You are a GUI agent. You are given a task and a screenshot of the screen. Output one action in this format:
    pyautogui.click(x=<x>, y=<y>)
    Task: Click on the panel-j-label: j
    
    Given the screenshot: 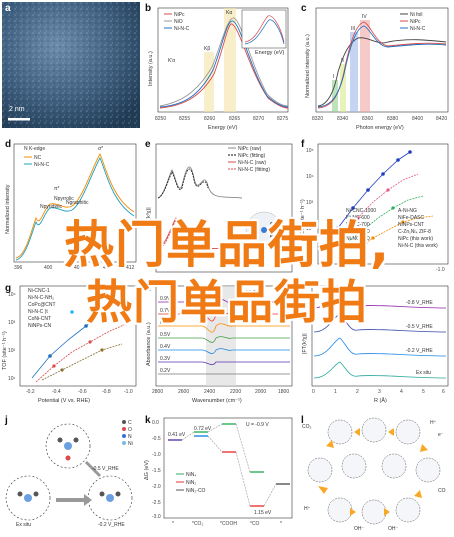 What is the action you would take?
    pyautogui.click(x=6, y=420)
    